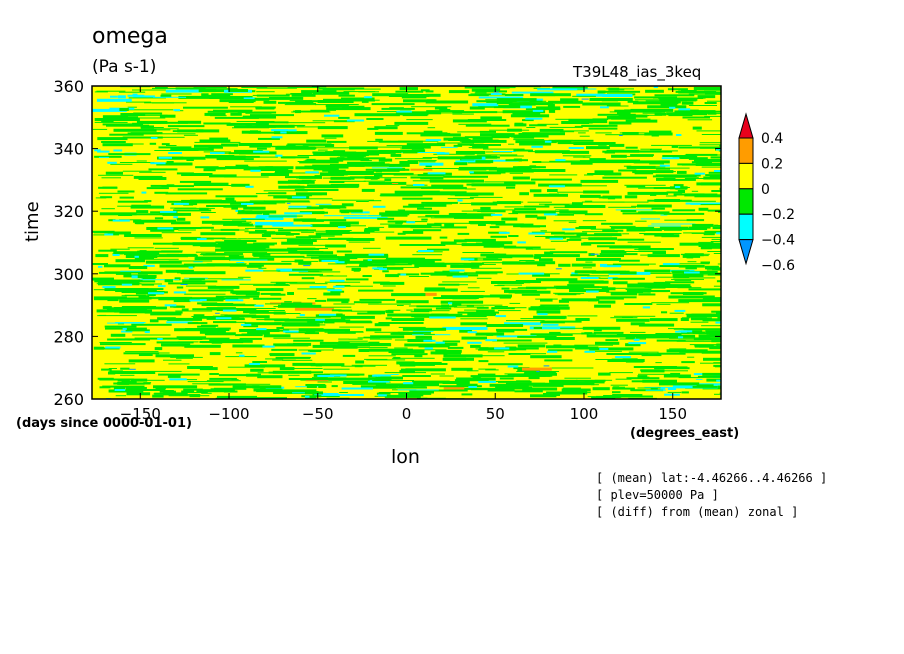 This screenshot has height=654, width=904. I want to click on colorbar-label: 0, so click(765, 190).